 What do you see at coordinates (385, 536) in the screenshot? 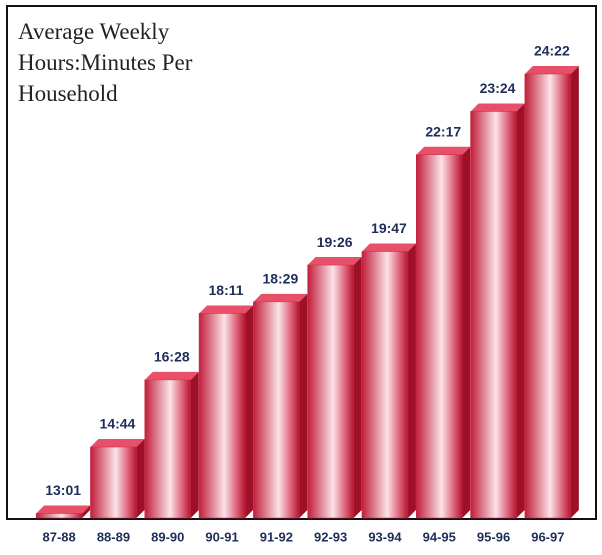
I see `x-tick-label: 93-94` at bounding box center [385, 536].